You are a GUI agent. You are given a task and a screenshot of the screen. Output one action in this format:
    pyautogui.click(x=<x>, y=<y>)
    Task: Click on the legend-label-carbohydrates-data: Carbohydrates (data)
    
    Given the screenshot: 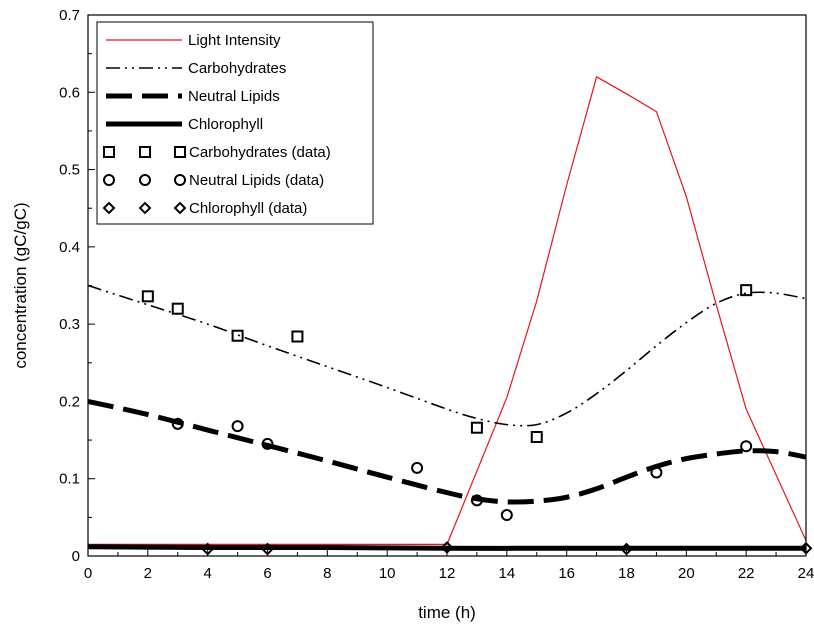 What is the action you would take?
    pyautogui.click(x=260, y=152)
    